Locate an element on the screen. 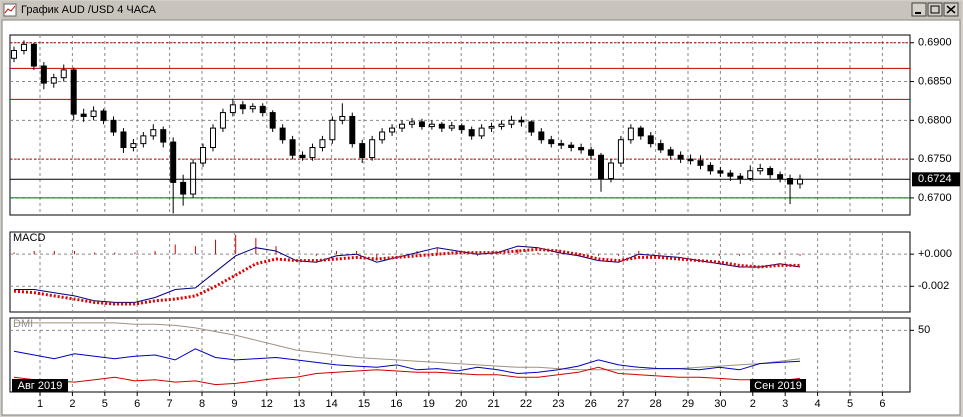  x-tick-label: 22 is located at coordinates (526, 404).